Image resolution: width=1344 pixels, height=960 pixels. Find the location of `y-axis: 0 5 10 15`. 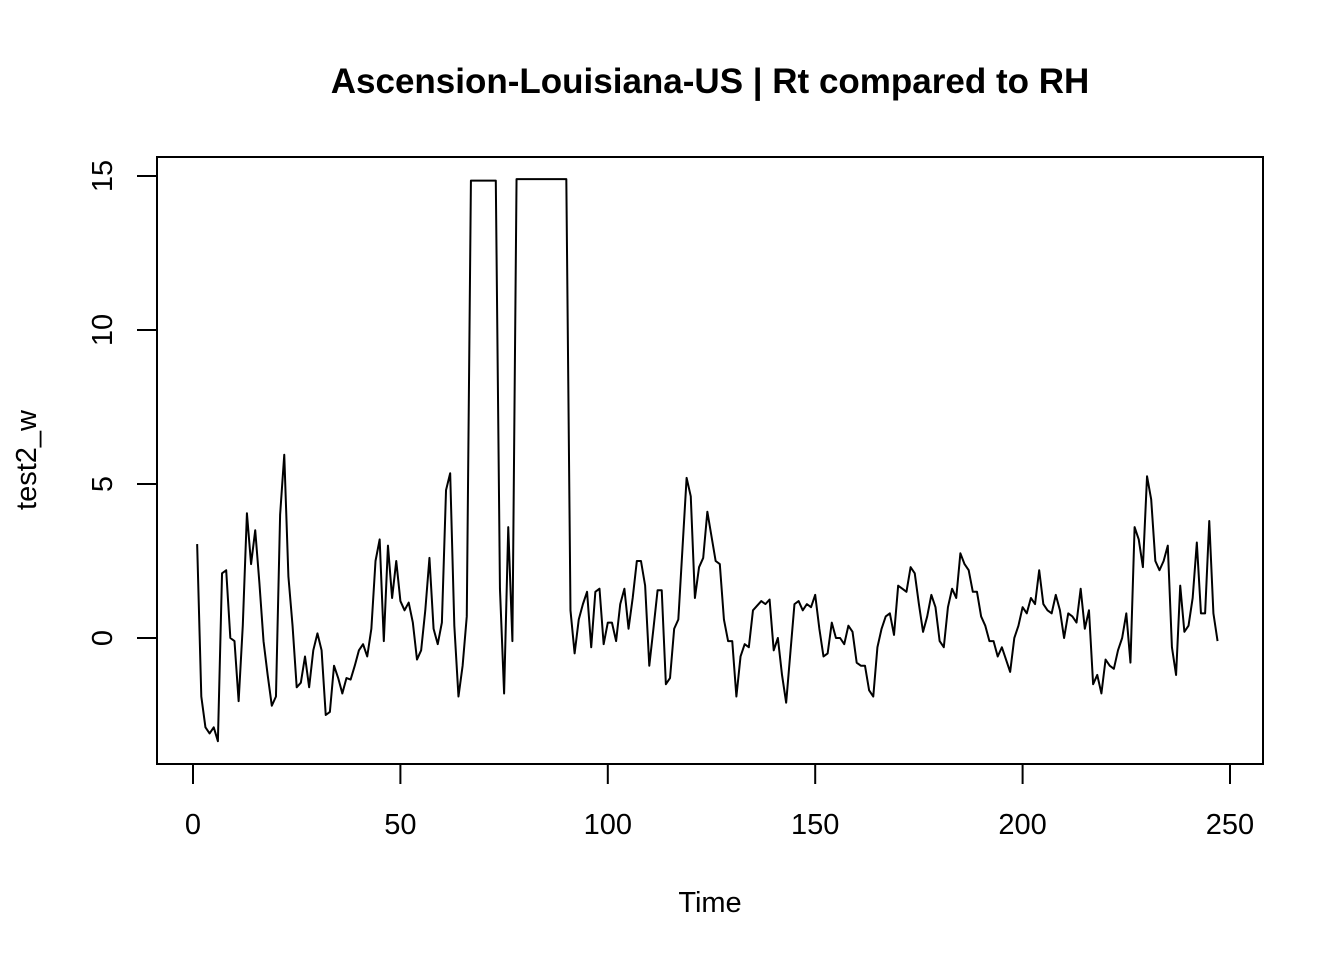

y-axis: 0 5 10 15 is located at coordinates (122, 403).